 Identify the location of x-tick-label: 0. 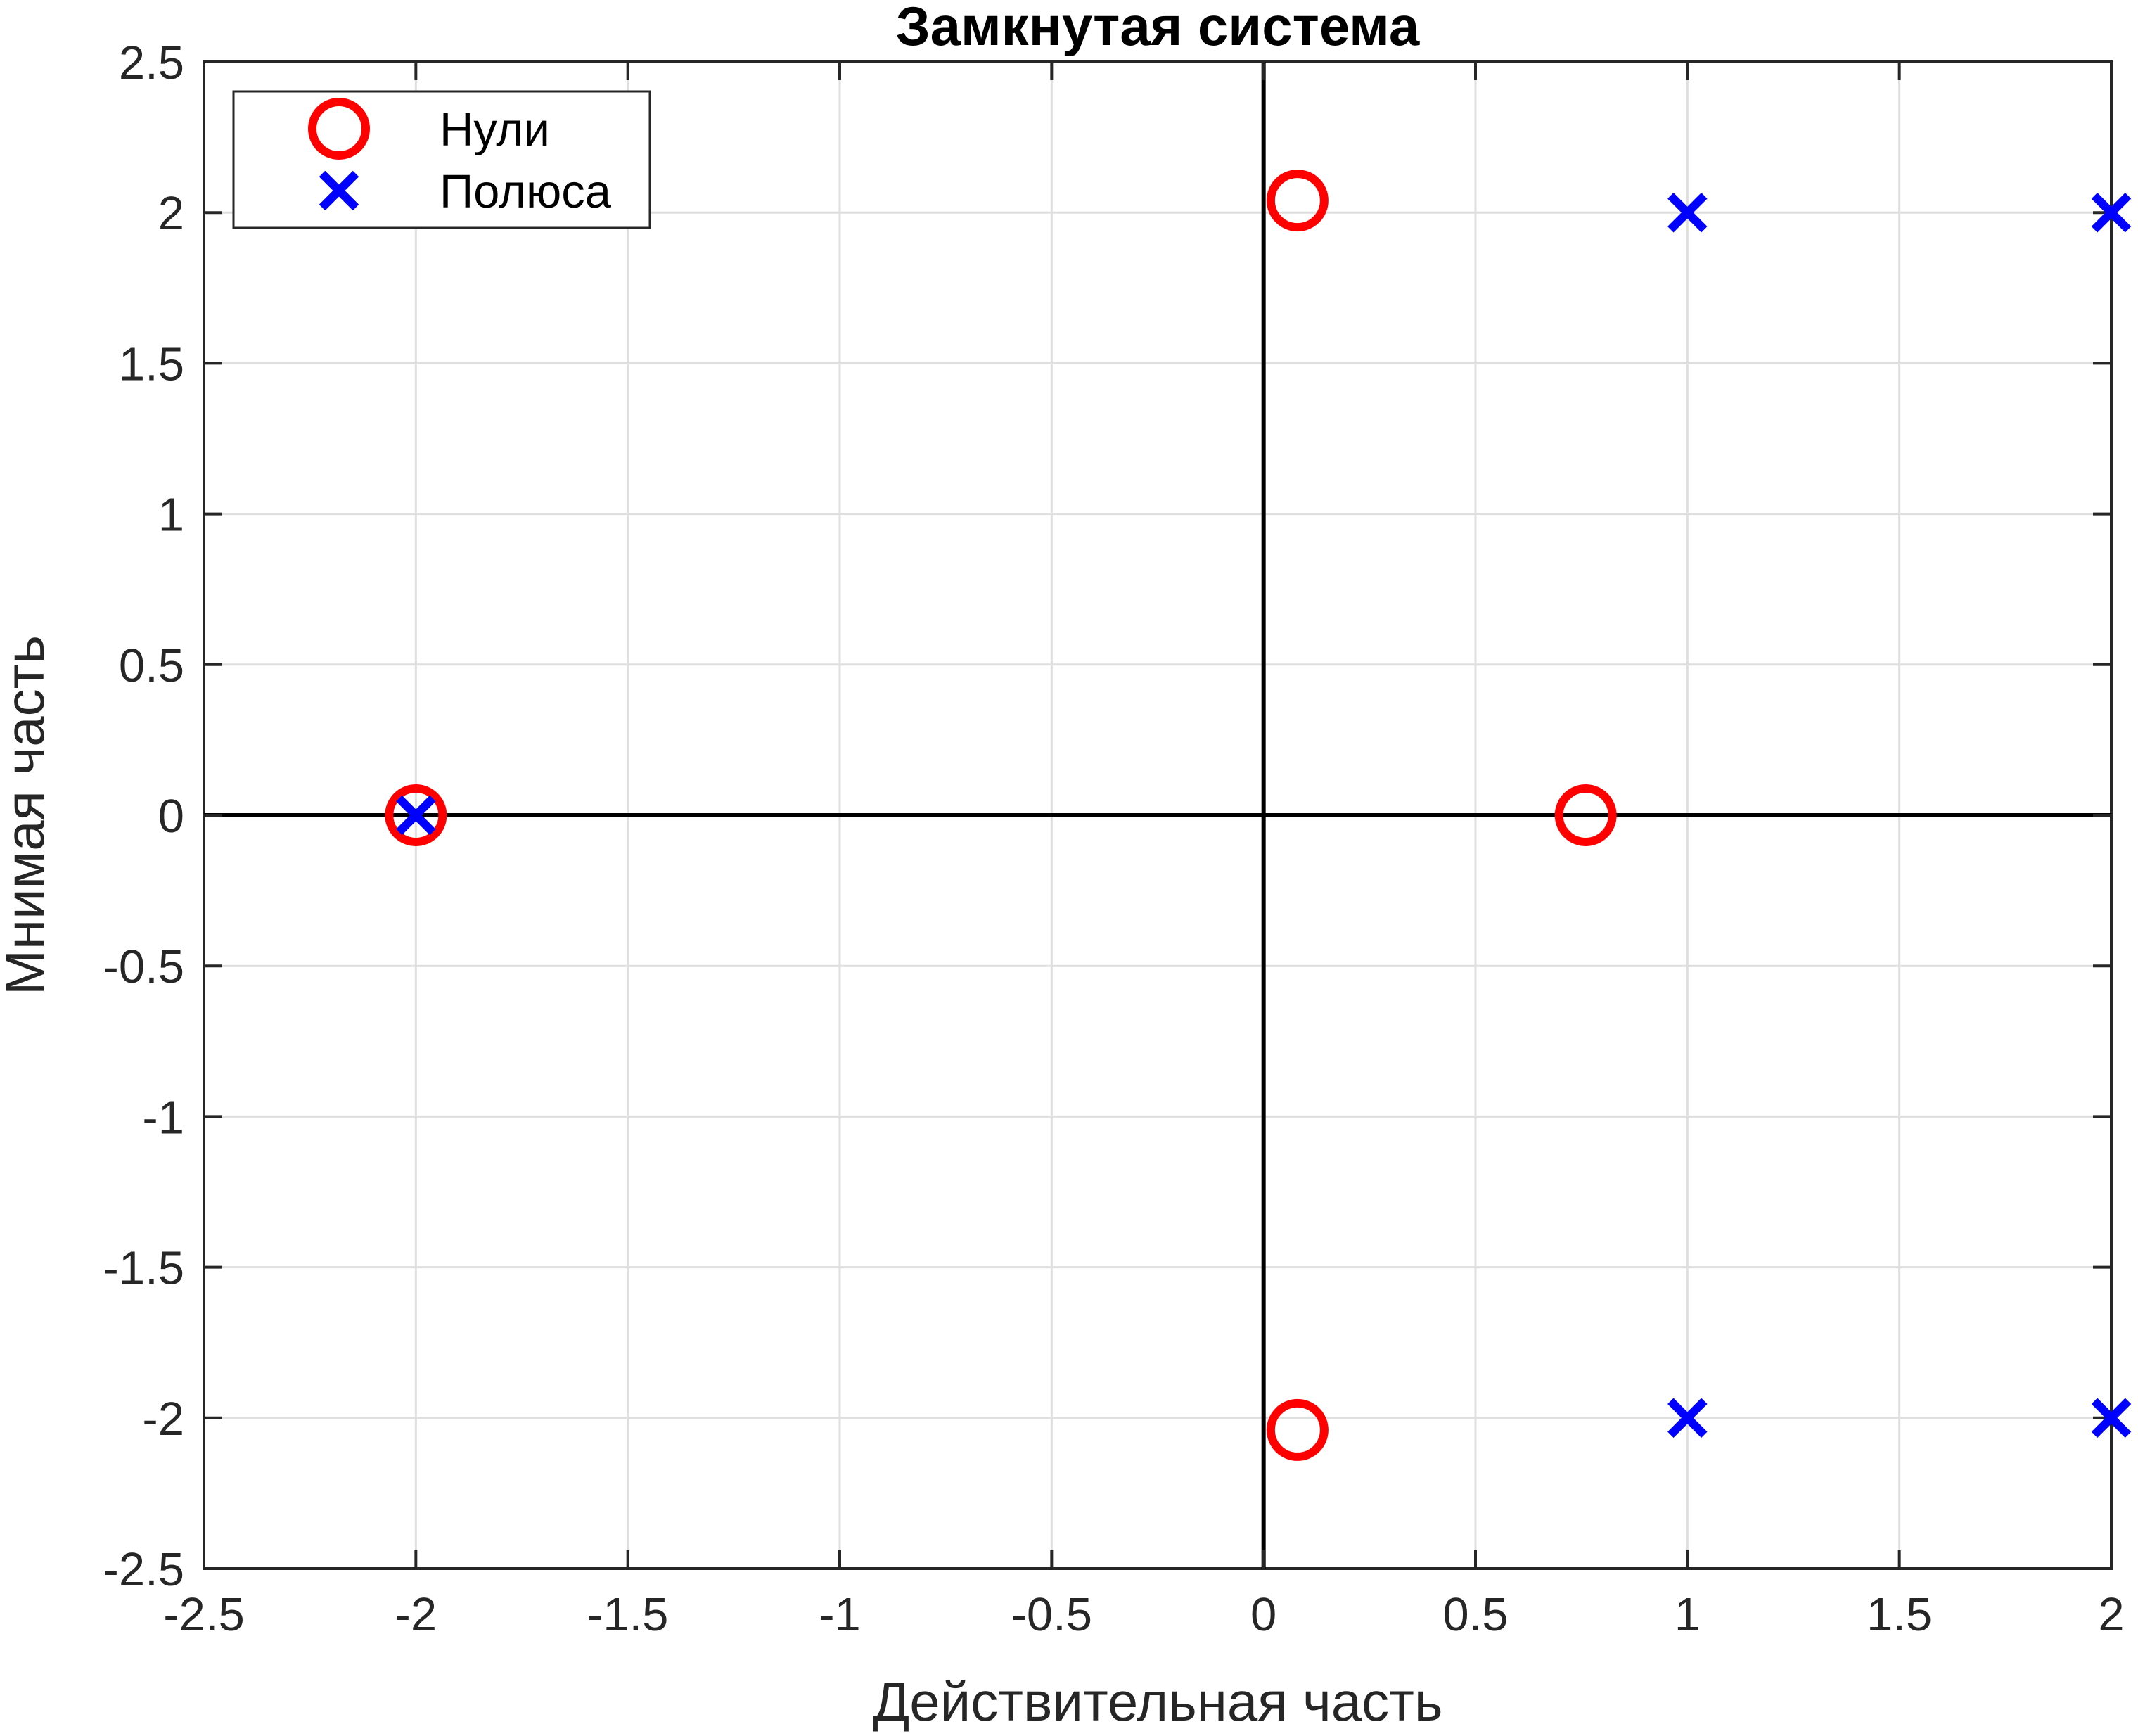
(1263, 1614).